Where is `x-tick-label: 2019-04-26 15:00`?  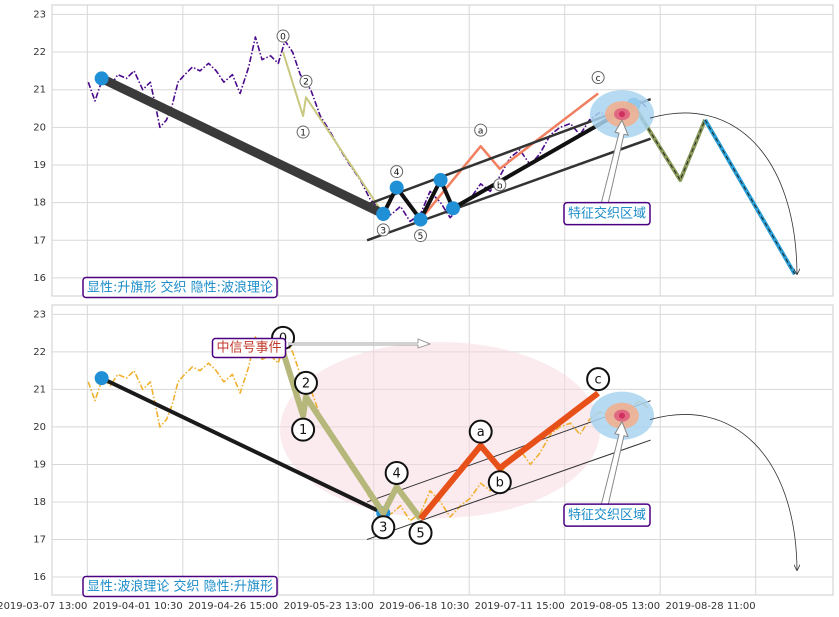 x-tick-label: 2019-04-26 15:00 is located at coordinates (233, 606).